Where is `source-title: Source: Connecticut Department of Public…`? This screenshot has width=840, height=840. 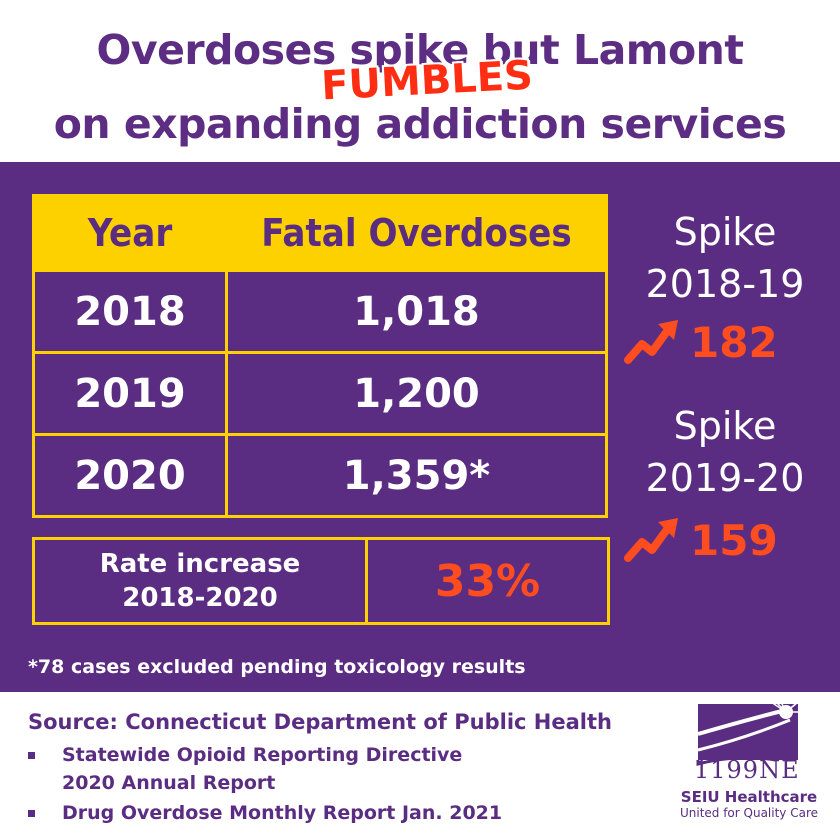 source-title: Source: Connecticut Department of Public… is located at coordinates (320, 722).